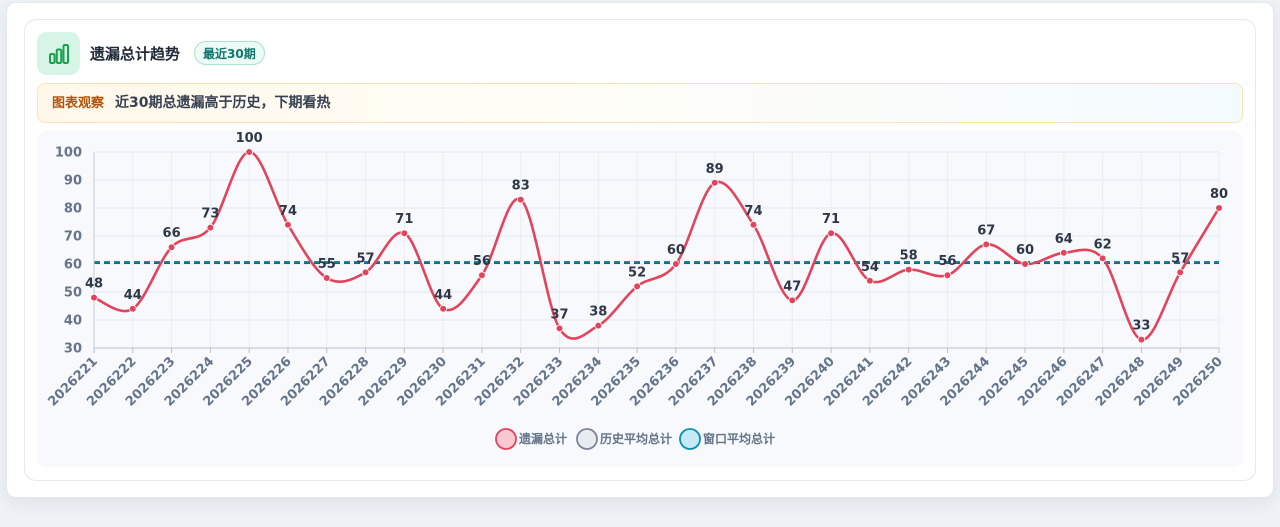 Image resolution: width=1280 pixels, height=527 pixels. Describe the element at coordinates (656, 262) in the screenshot. I see `reference-lines` at that location.